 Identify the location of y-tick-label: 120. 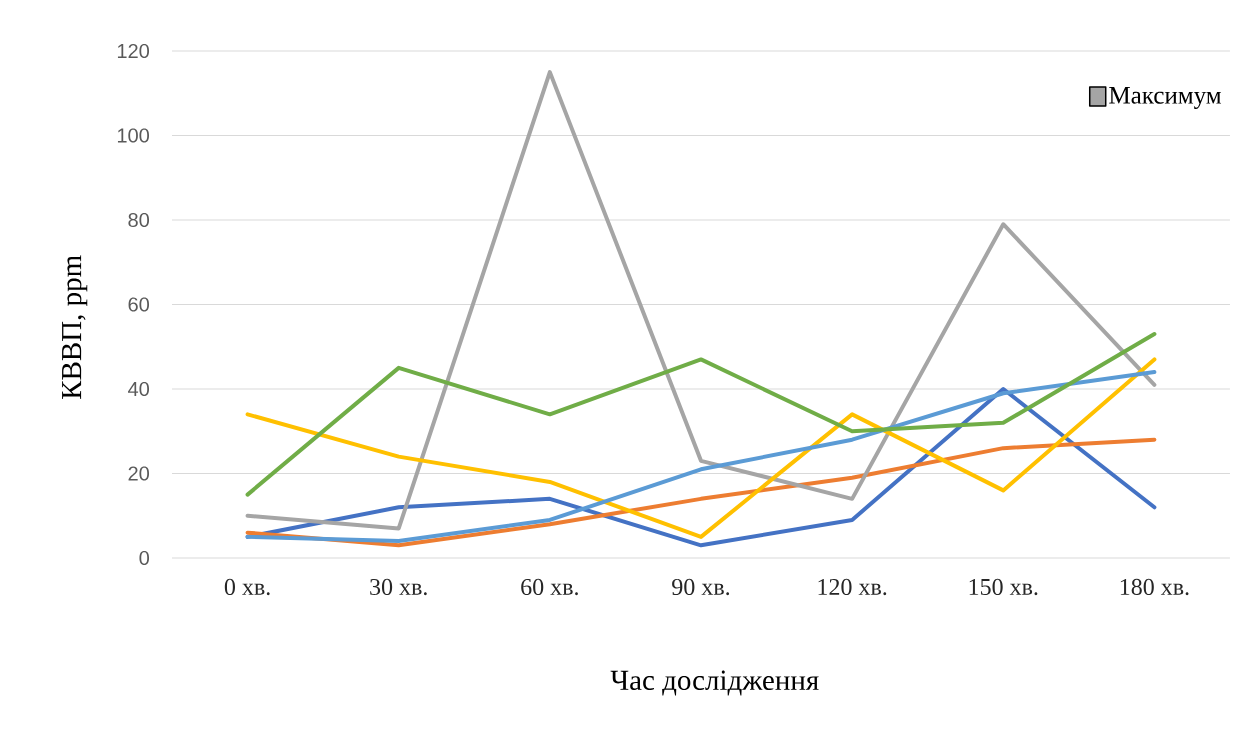
(133, 51).